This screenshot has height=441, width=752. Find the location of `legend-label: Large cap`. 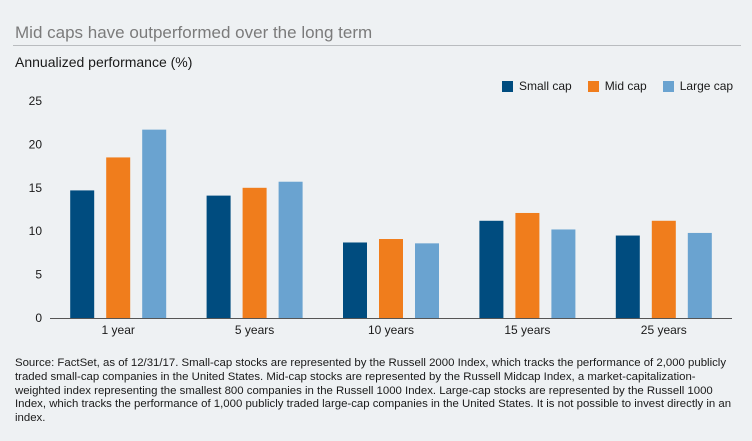

legend-label: Large cap is located at coordinates (706, 86).